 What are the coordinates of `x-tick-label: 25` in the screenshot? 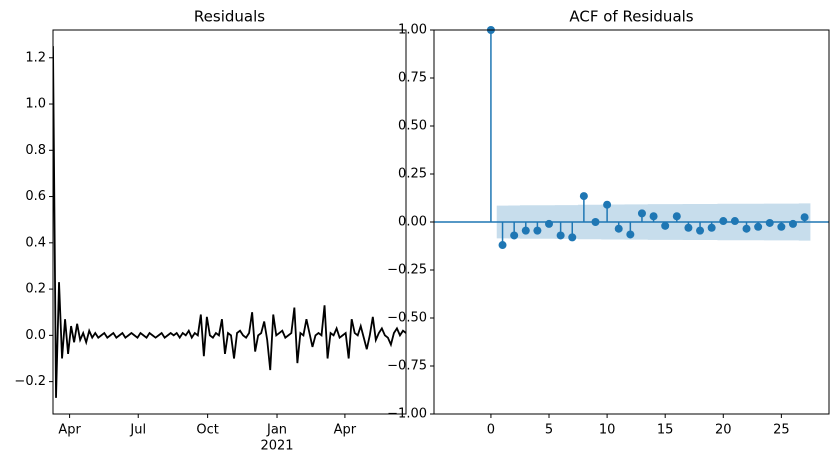 It's located at (781, 430).